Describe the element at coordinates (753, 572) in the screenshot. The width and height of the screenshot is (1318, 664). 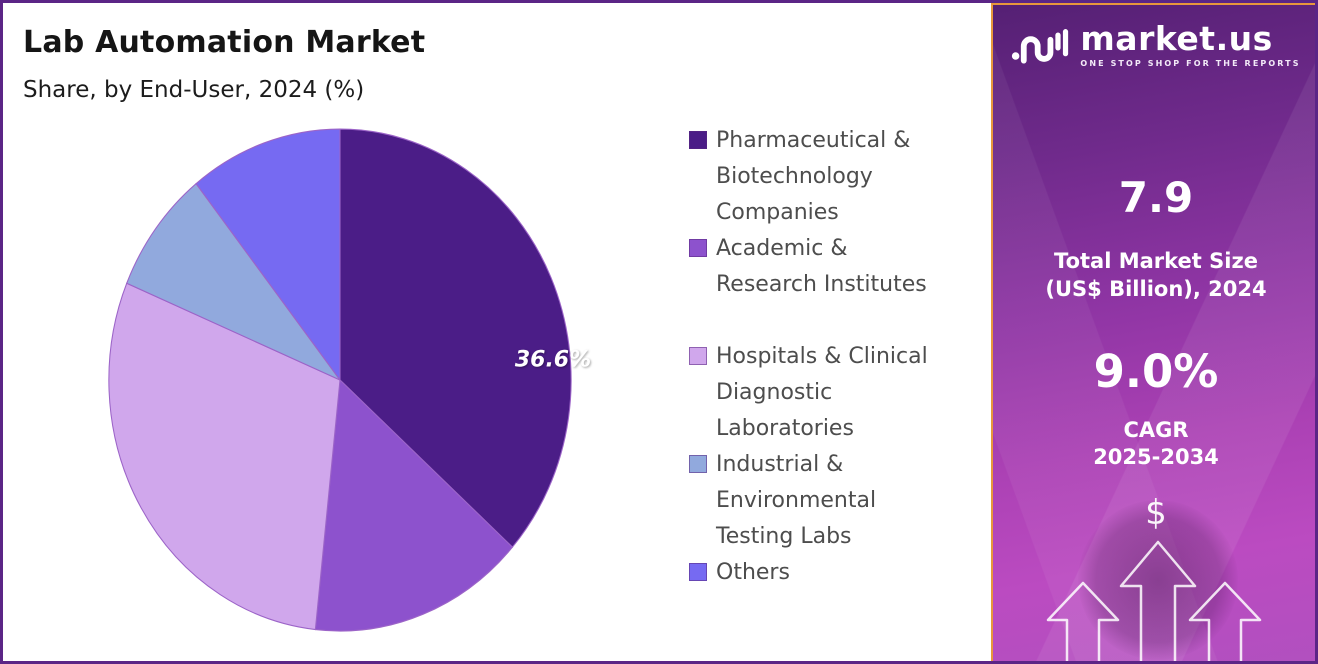
I see `legend-label: Others` at that location.